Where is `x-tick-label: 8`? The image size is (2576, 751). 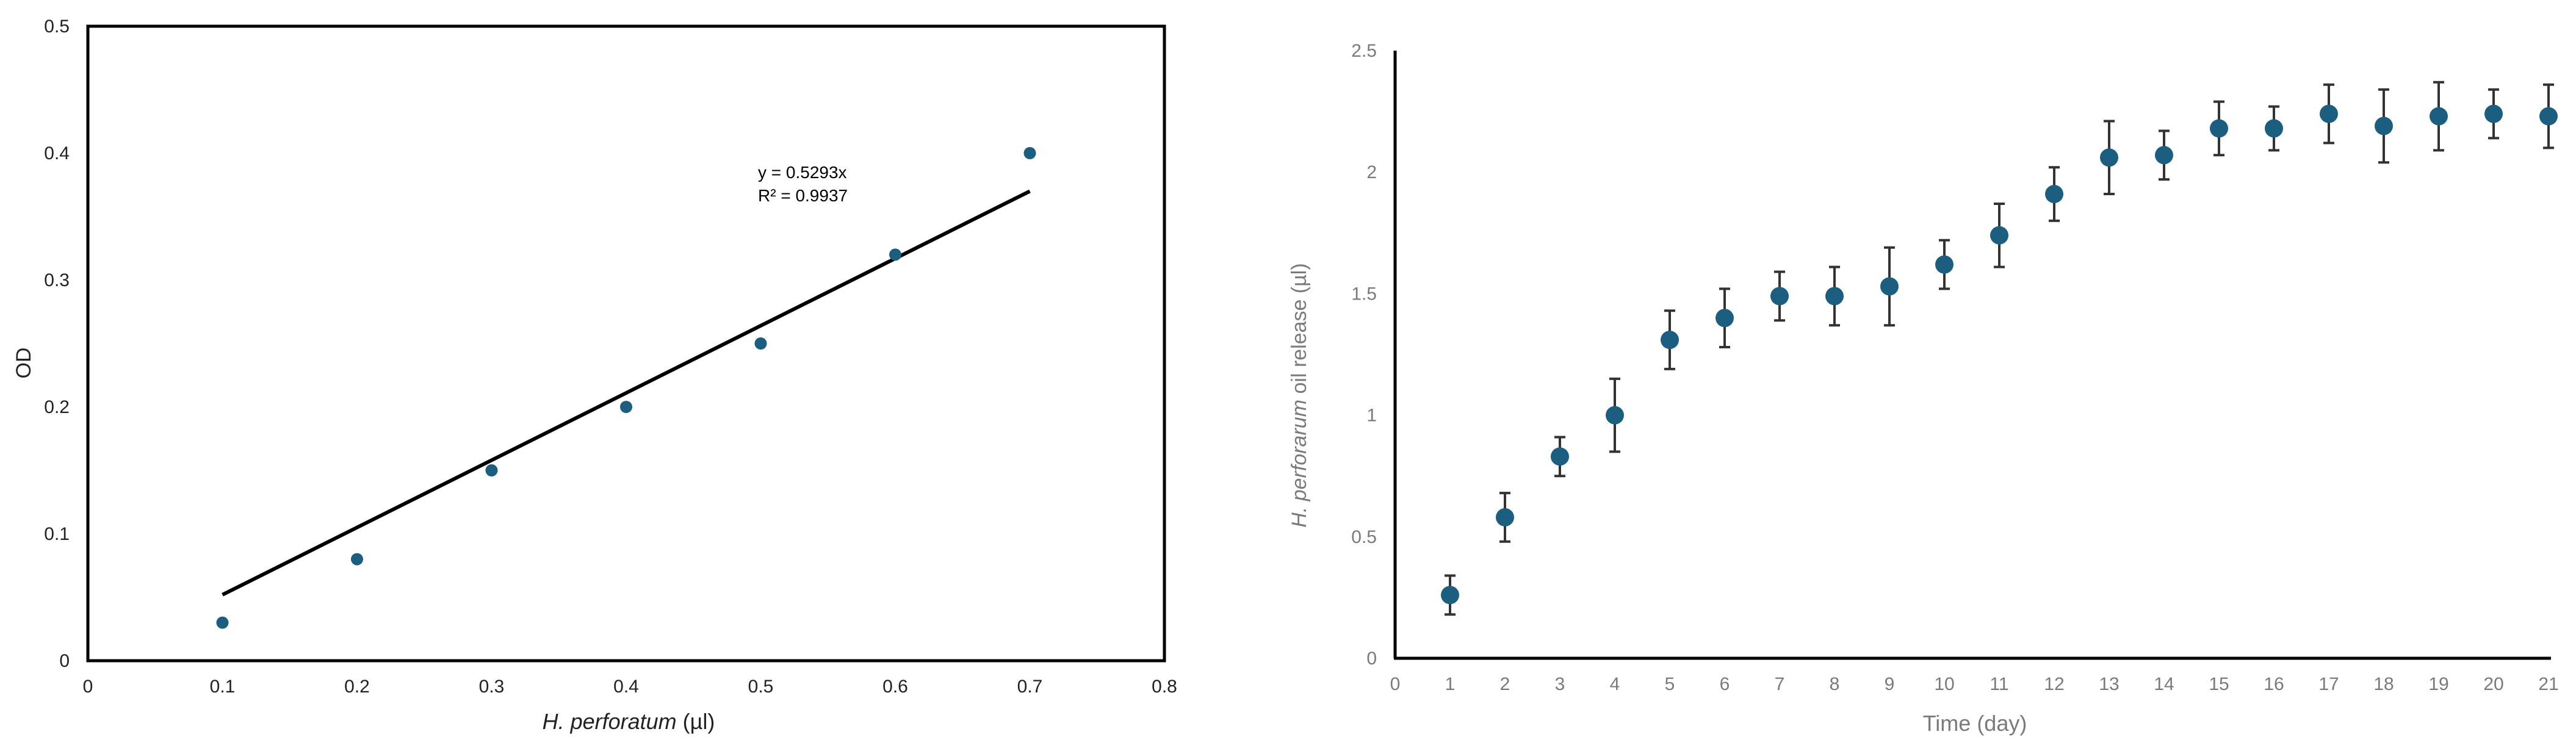 x-tick-label: 8 is located at coordinates (1835, 684).